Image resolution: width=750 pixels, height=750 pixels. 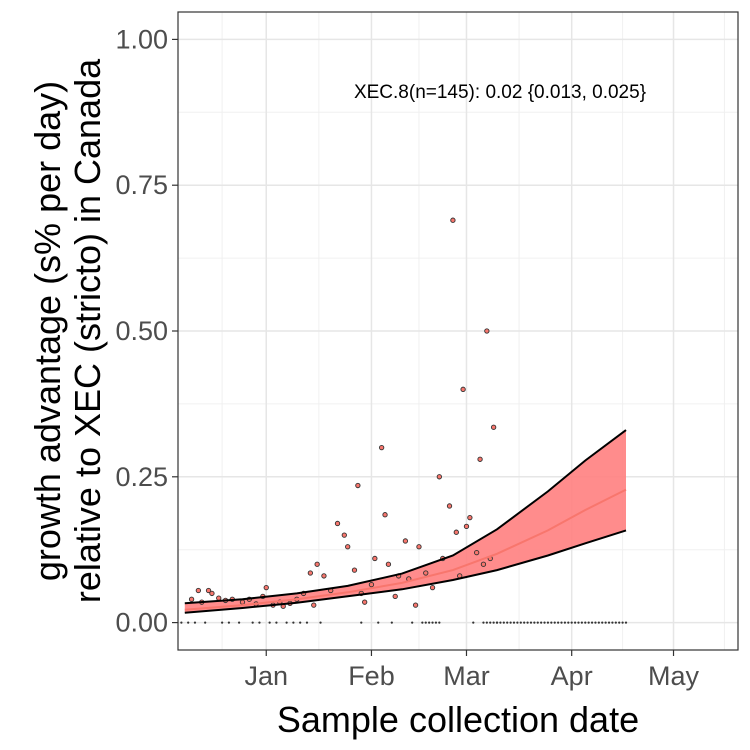 What do you see at coordinates (146, 331) in the screenshot?
I see `y-axis-ticks: 0.00 0.25 0.50 0.75 1.00` at bounding box center [146, 331].